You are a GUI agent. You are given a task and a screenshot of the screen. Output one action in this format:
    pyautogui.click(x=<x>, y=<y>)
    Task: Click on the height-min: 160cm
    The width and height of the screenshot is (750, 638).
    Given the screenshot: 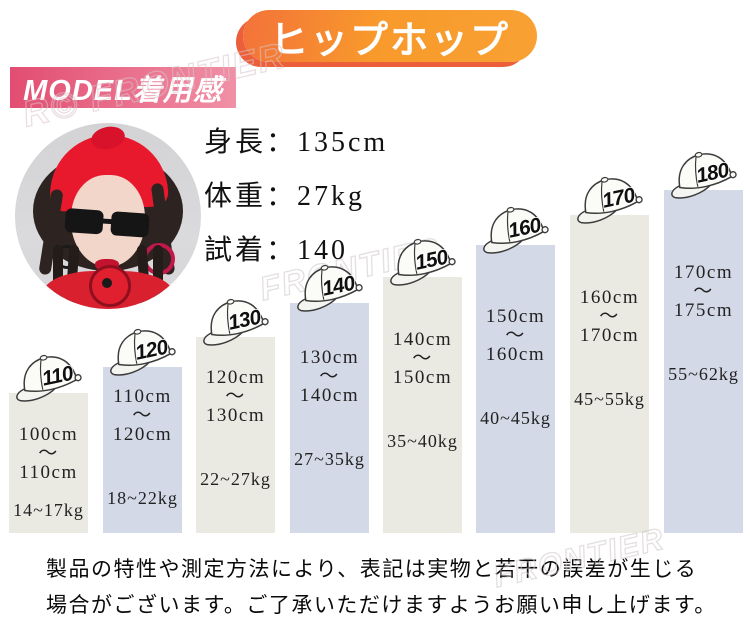 What is the action you would take?
    pyautogui.click(x=609, y=297)
    